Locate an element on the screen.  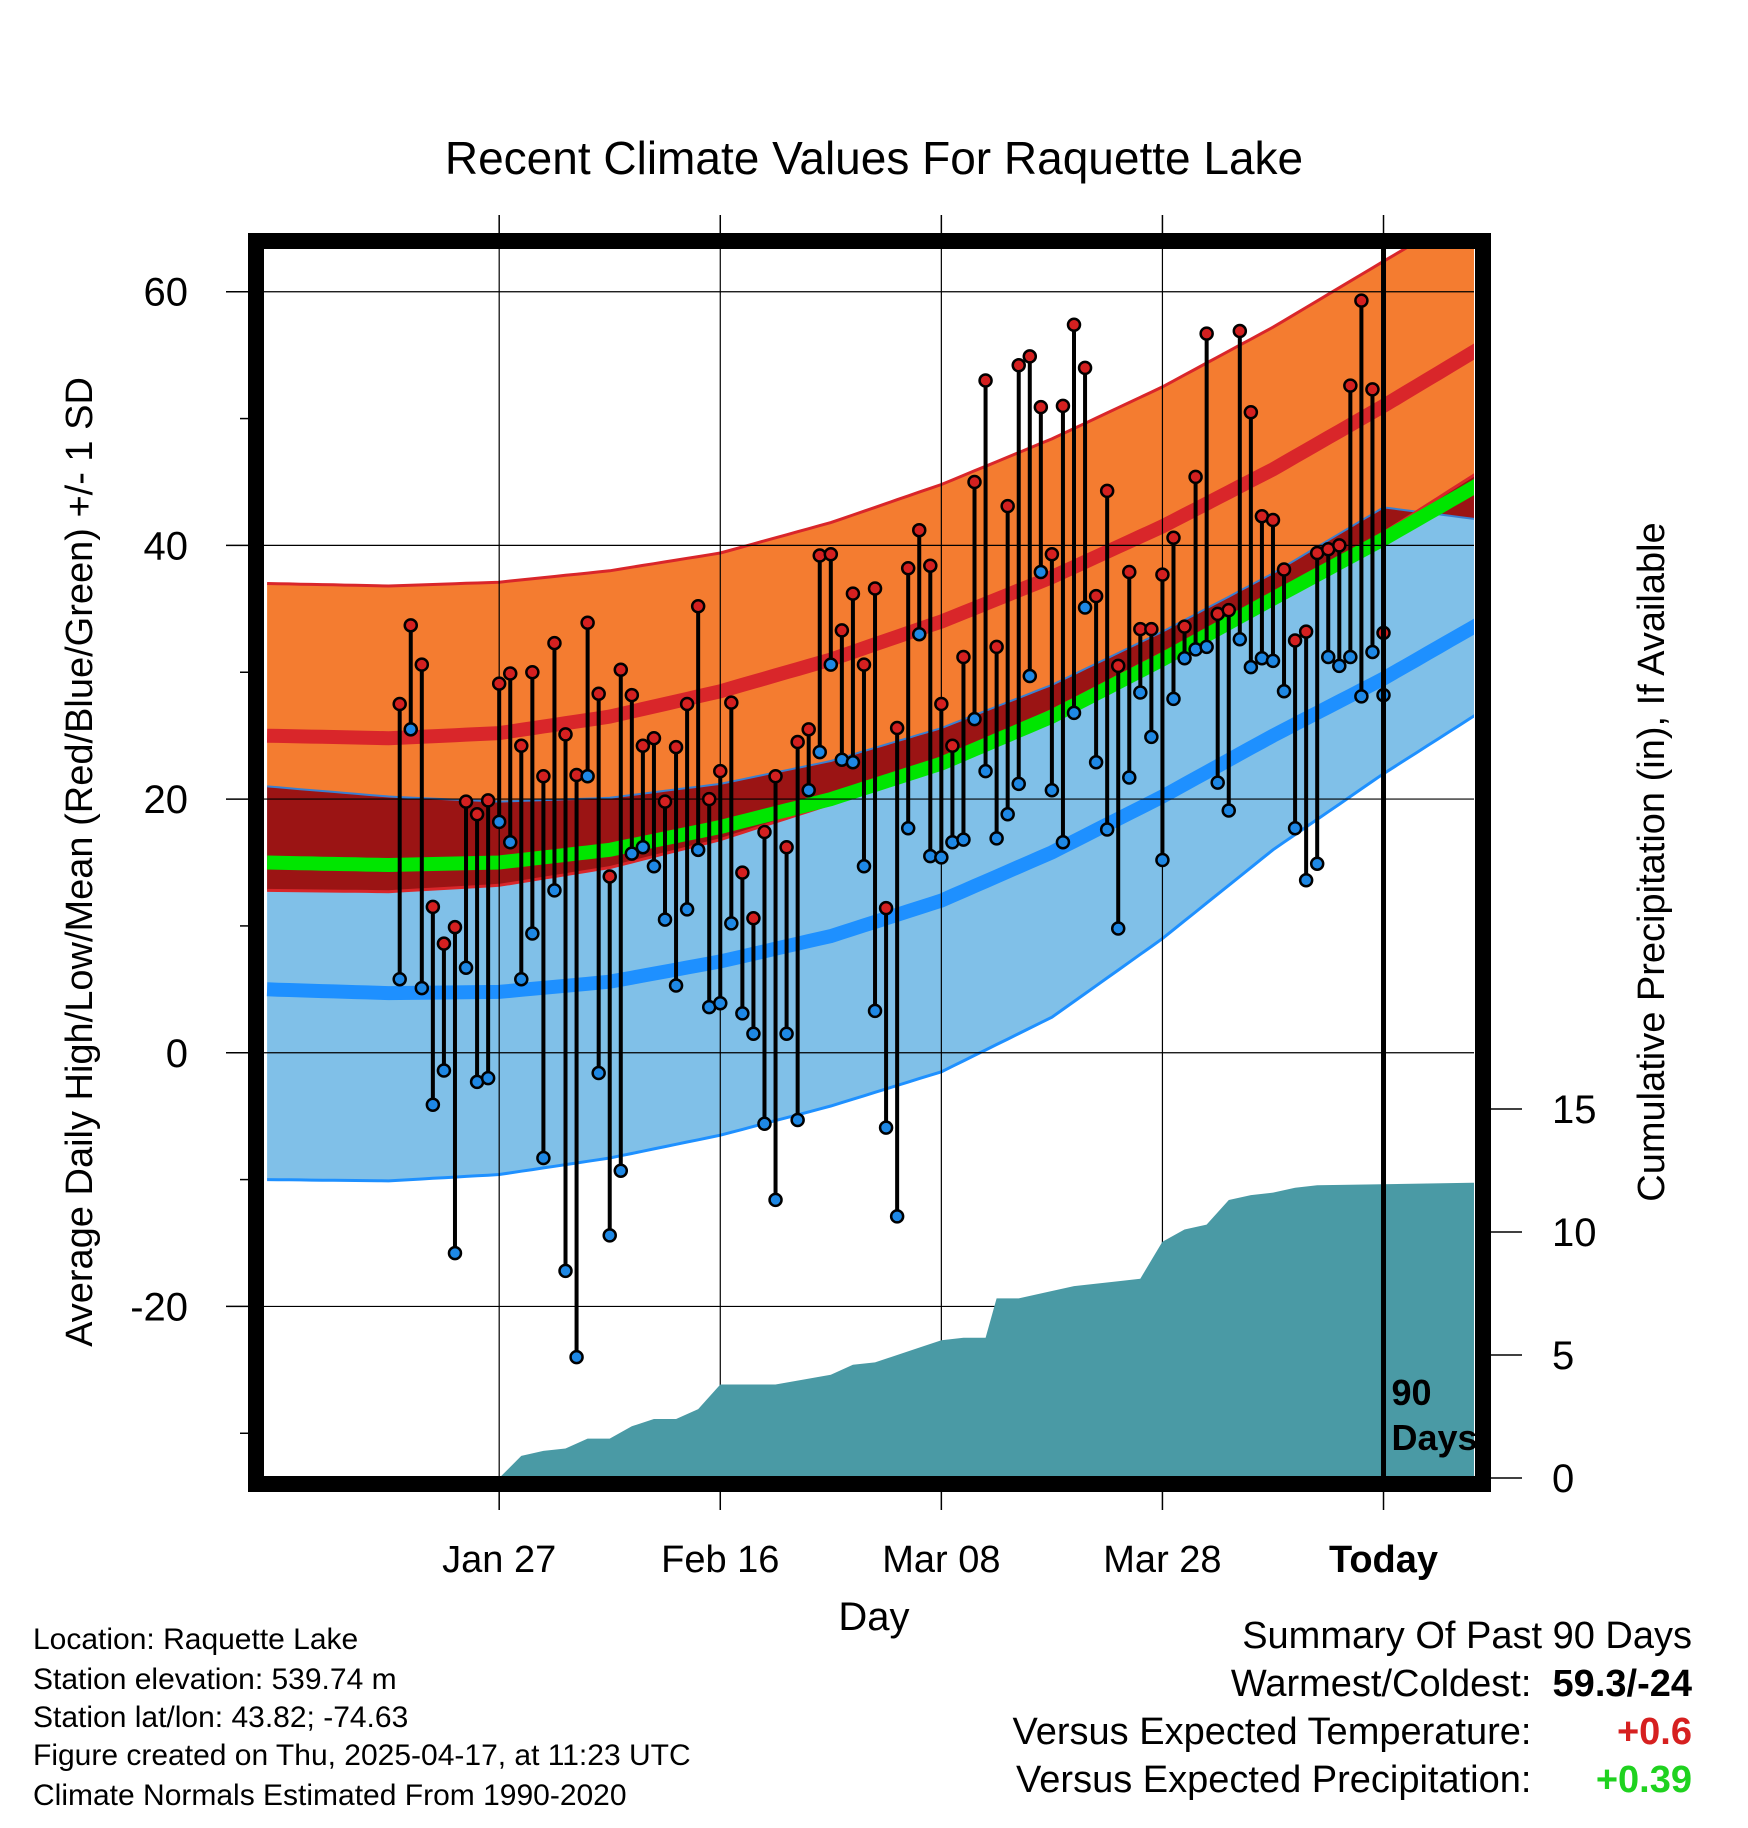
today-window-label-1: 90 is located at coordinates (1412, 1392).